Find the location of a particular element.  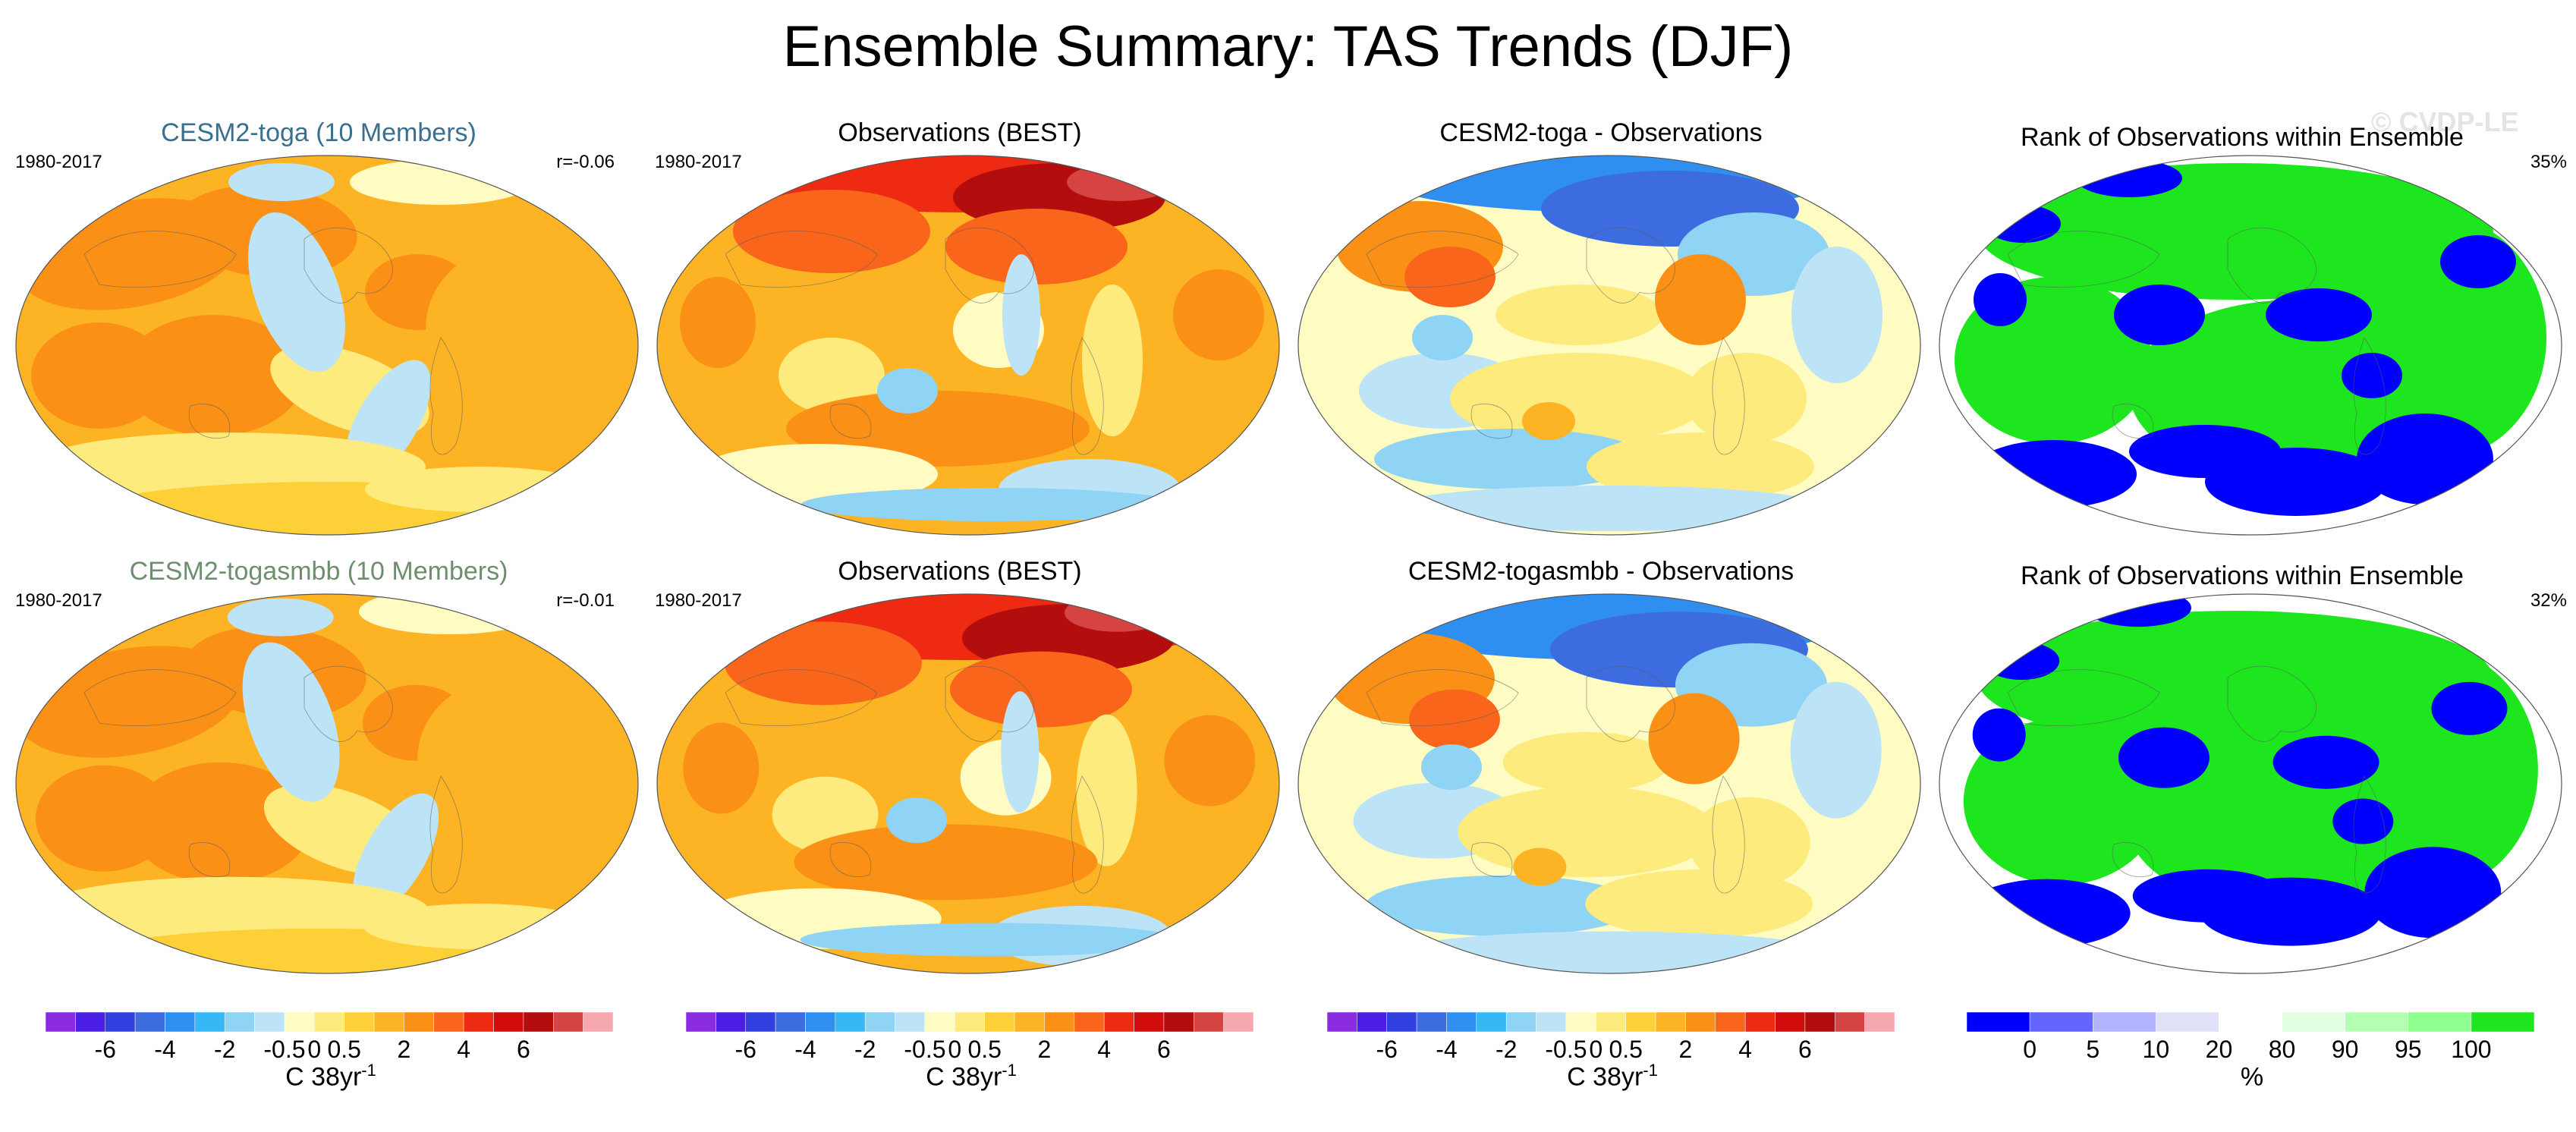

panel-title: CESM2-toga - Observations is located at coordinates (1601, 132).